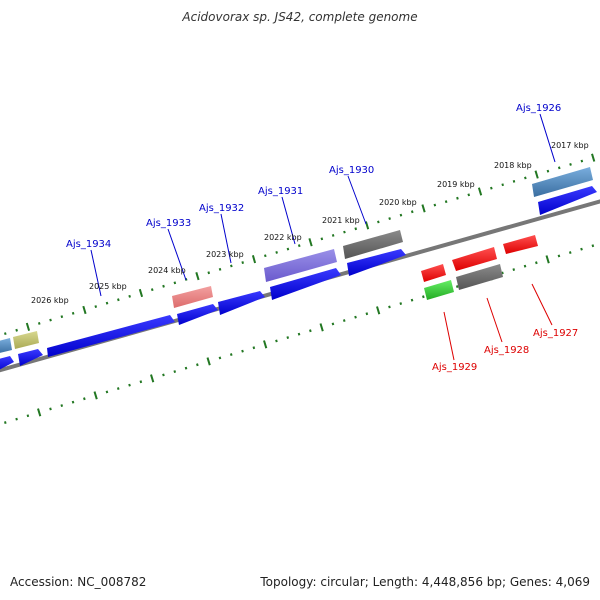 Image resolution: width=600 pixels, height=600 pixels. Describe the element at coordinates (197, 314) in the screenshot. I see `gene-arrow-ajs-1933` at that location.